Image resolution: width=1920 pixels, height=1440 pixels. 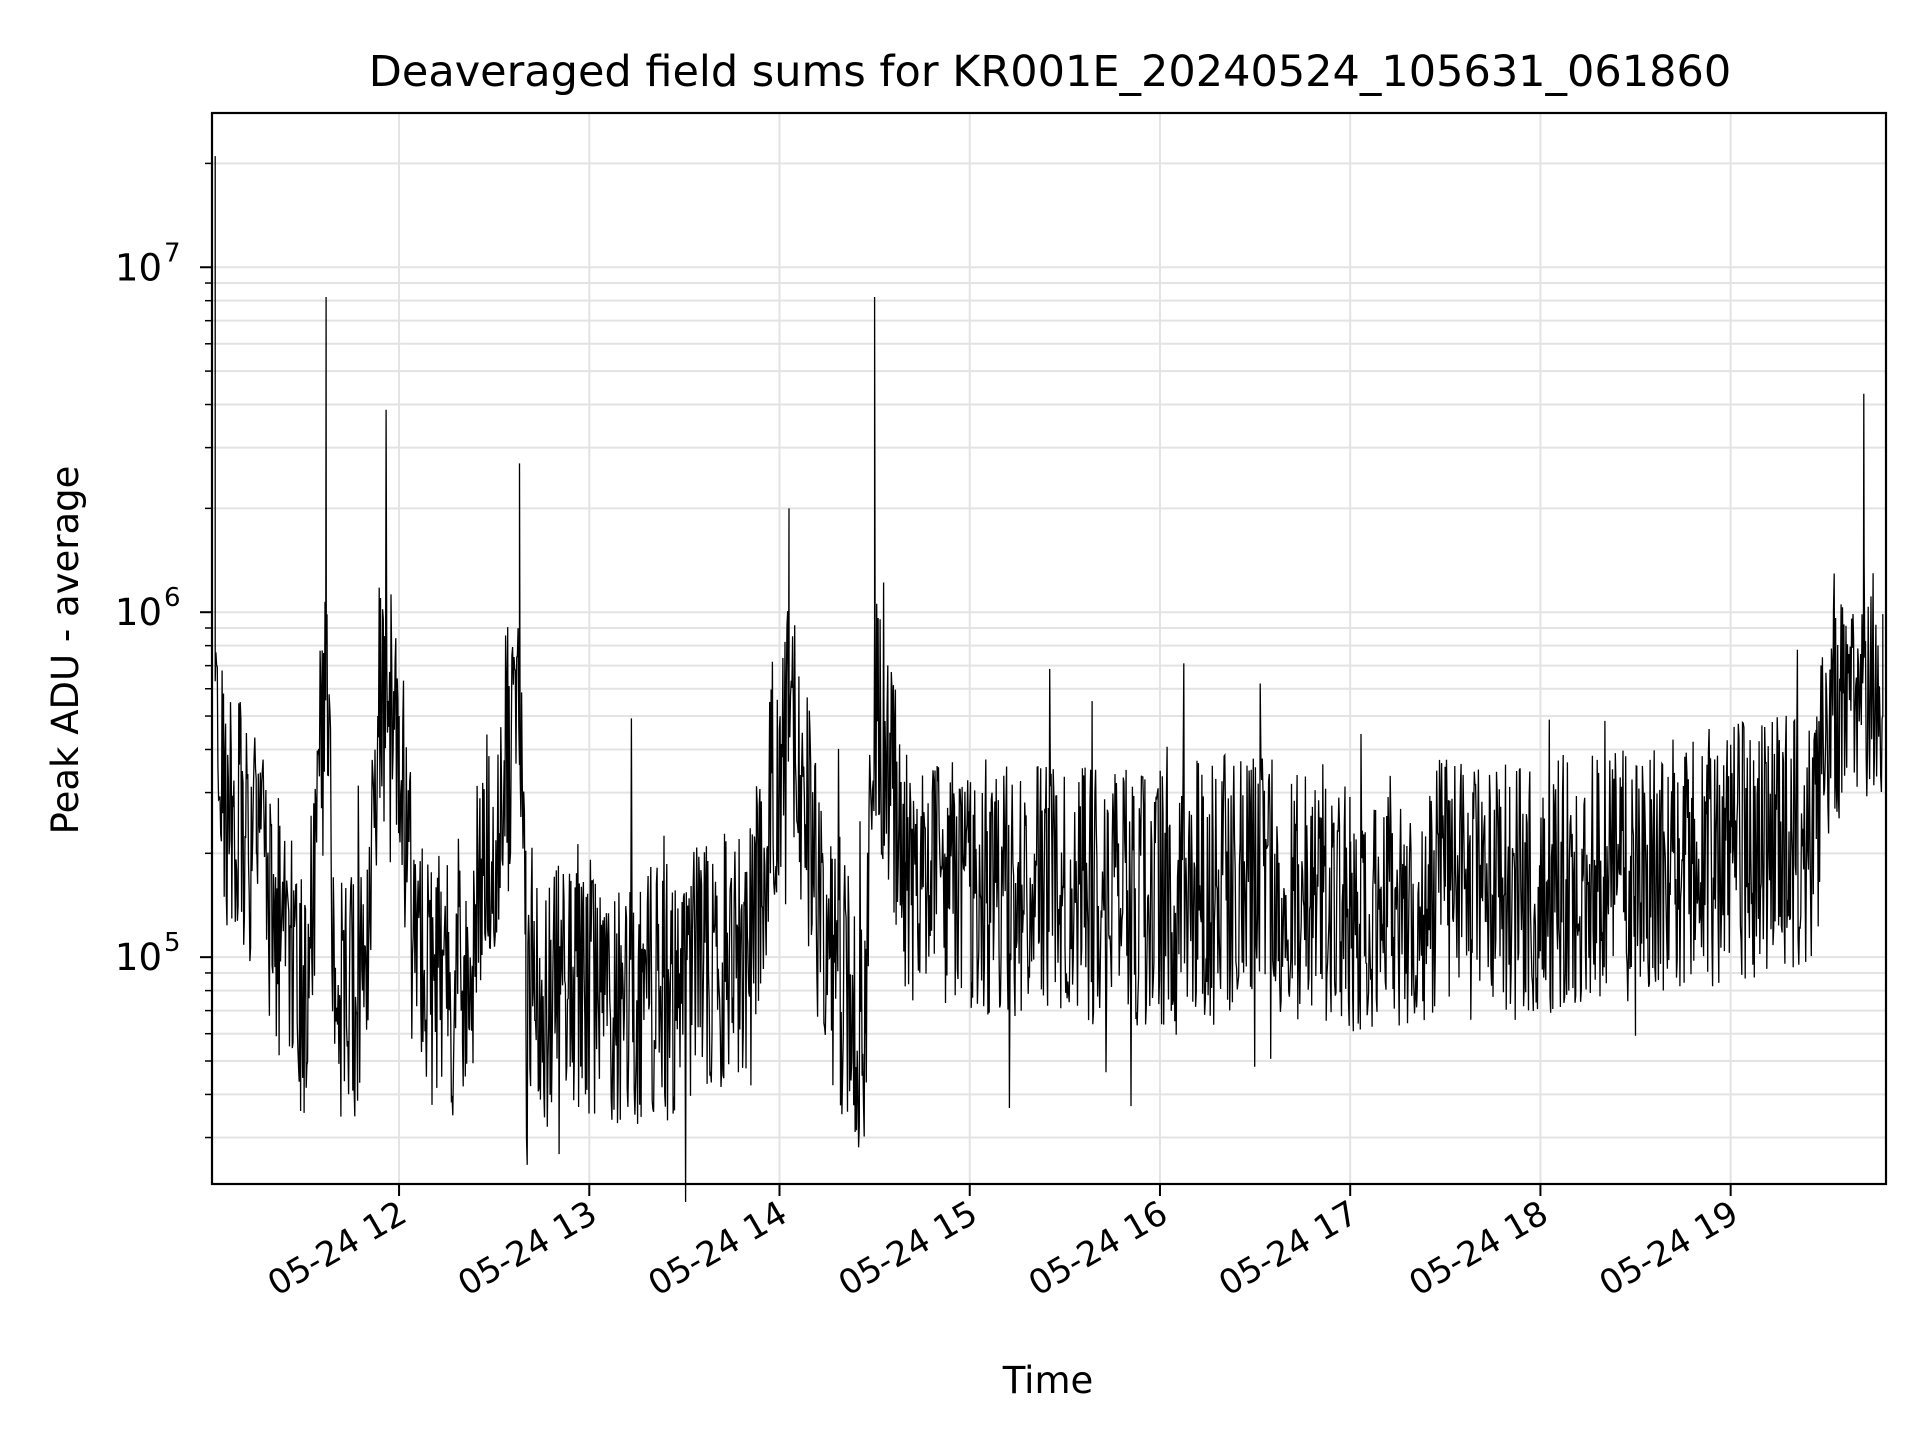 What do you see at coordinates (1048, 1380) in the screenshot?
I see `x-axis-label: Time` at bounding box center [1048, 1380].